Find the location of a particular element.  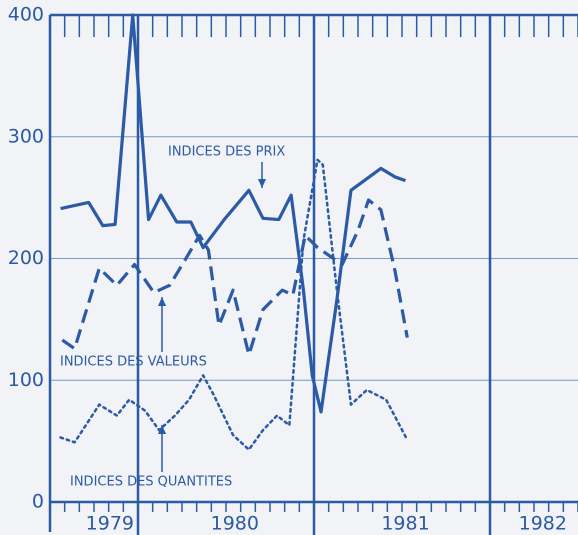

annotation: INDICES DES QUANTITES is located at coordinates (151, 482).